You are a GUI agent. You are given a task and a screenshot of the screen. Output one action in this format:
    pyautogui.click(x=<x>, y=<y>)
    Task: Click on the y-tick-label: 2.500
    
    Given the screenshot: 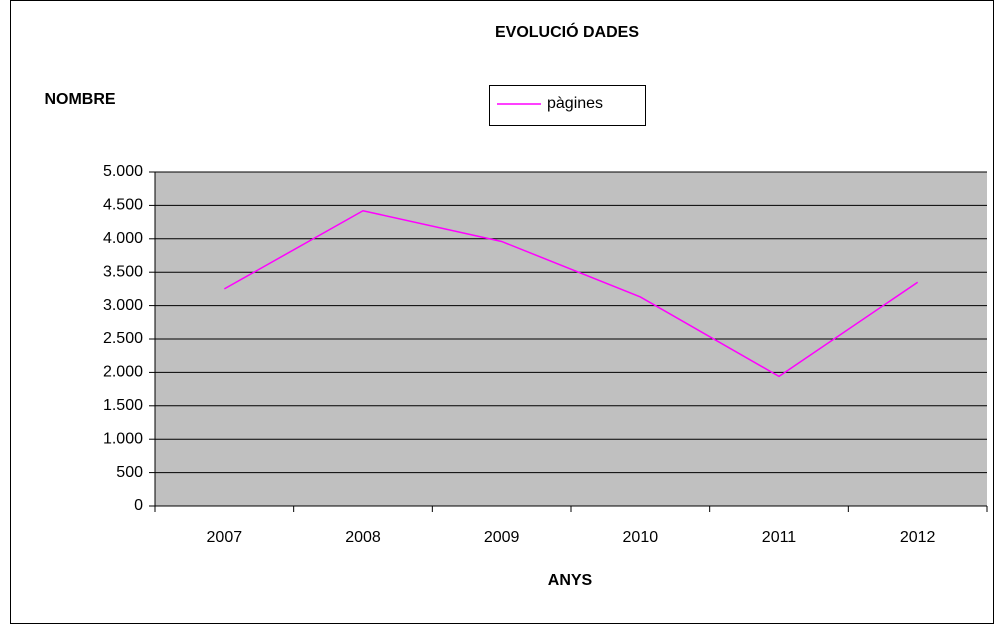 What is the action you would take?
    pyautogui.click(x=123, y=338)
    